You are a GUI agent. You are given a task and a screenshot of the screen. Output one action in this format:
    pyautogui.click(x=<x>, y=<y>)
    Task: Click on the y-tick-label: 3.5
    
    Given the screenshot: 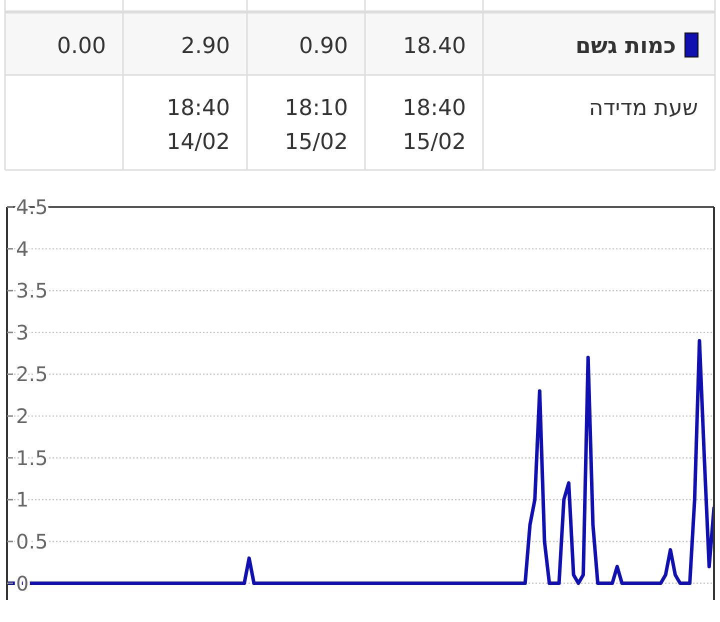 What is the action you would take?
    pyautogui.click(x=32, y=290)
    